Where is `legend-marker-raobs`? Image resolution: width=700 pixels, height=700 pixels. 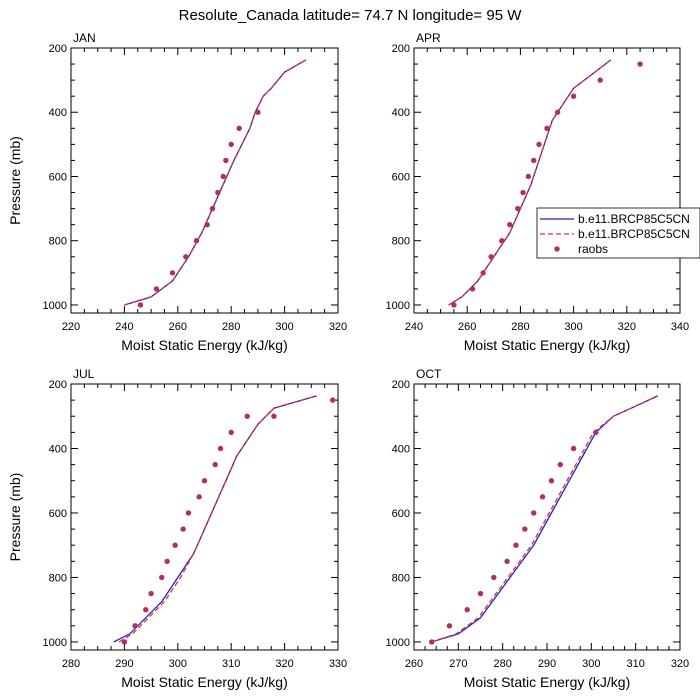
legend-marker-raobs is located at coordinates (557, 249).